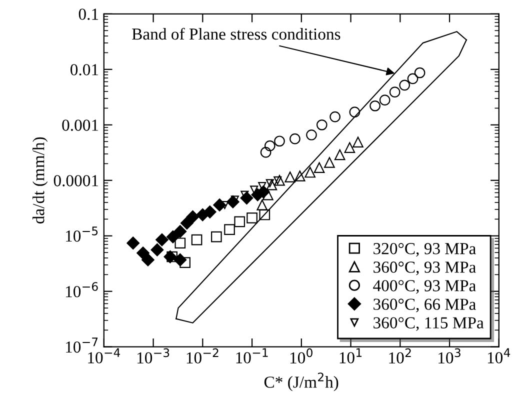 The width and height of the screenshot is (517, 409). What do you see at coordinates (301, 356) in the screenshot?
I see `x-tick-label: 10$^{0}$` at bounding box center [301, 356].